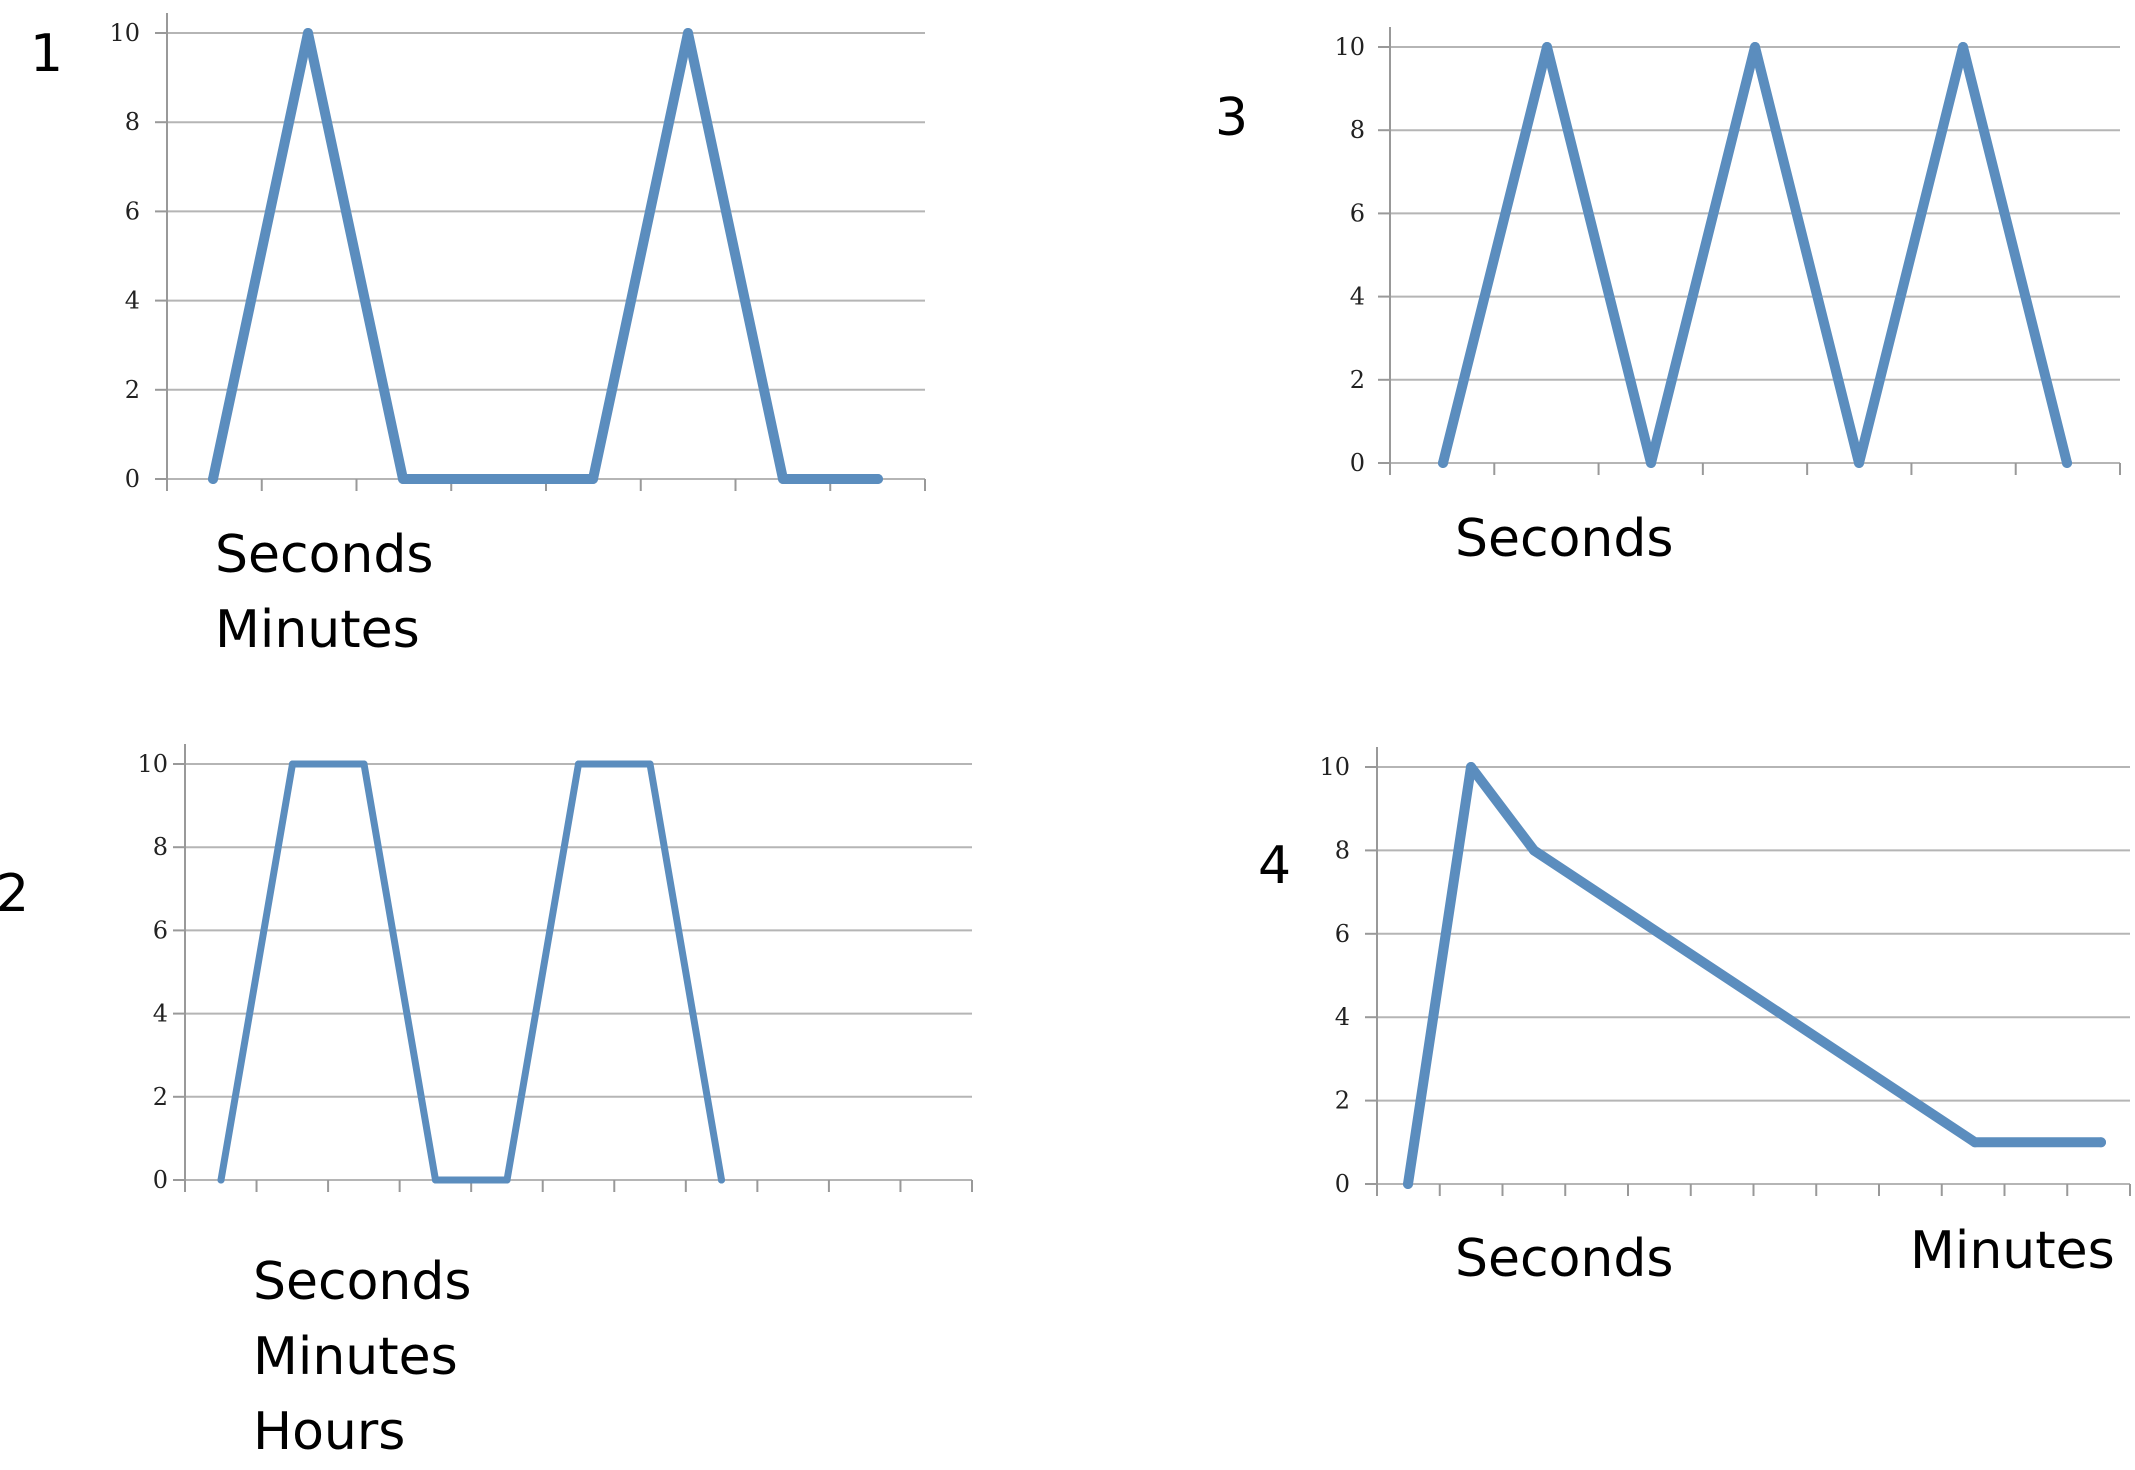 The image size is (2135, 1470). I want to click on panel-number-4: 4, so click(1275, 866).